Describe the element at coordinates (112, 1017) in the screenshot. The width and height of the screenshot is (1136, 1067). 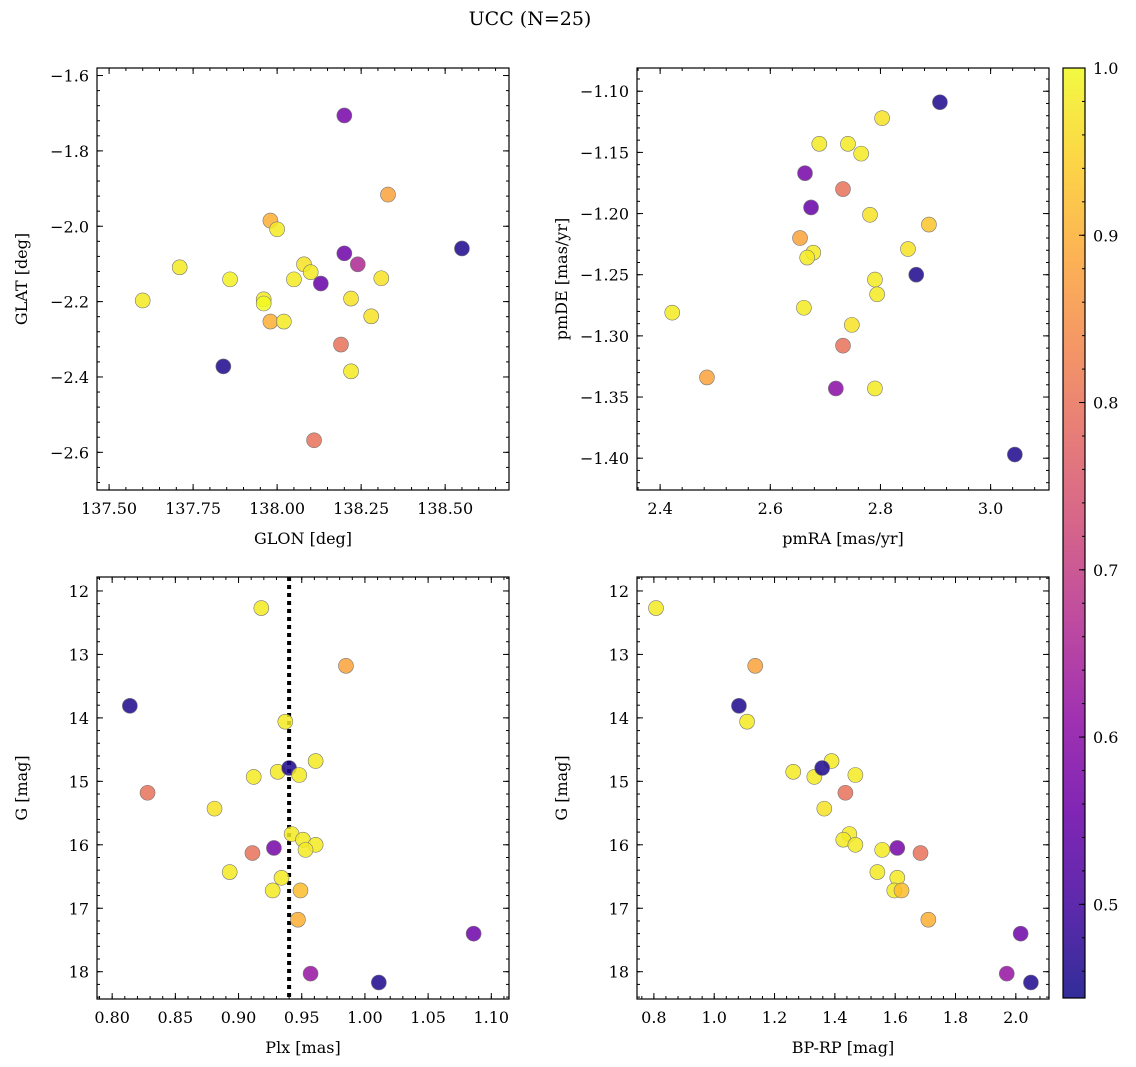
I see `x-tick-label: 0.80` at that location.